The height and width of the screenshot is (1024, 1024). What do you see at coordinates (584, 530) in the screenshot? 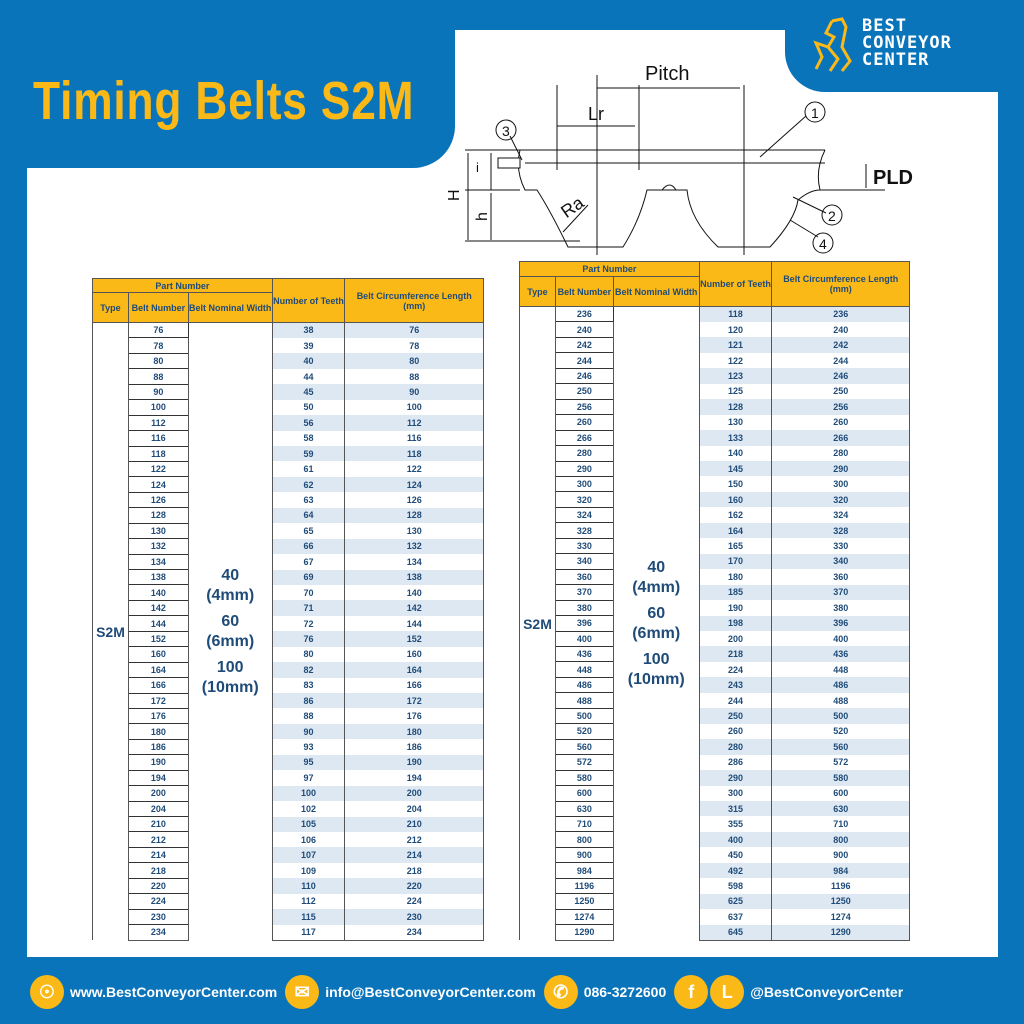
I see `belt-number-cell: 328` at bounding box center [584, 530].